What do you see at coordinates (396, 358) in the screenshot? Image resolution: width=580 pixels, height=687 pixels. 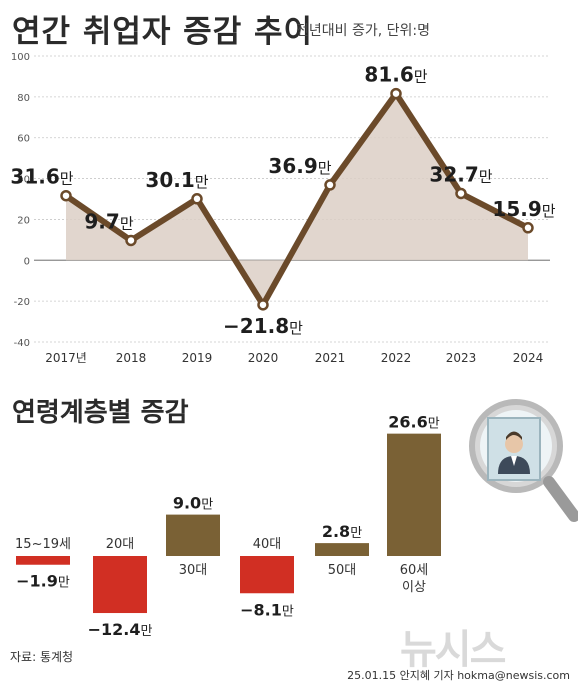 I see `x-tick-label: 2022` at bounding box center [396, 358].